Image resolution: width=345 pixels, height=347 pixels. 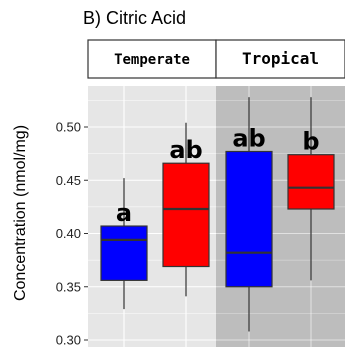 I want to click on y-axis-label: Concentration (nmol/mg), so click(x=20, y=213).